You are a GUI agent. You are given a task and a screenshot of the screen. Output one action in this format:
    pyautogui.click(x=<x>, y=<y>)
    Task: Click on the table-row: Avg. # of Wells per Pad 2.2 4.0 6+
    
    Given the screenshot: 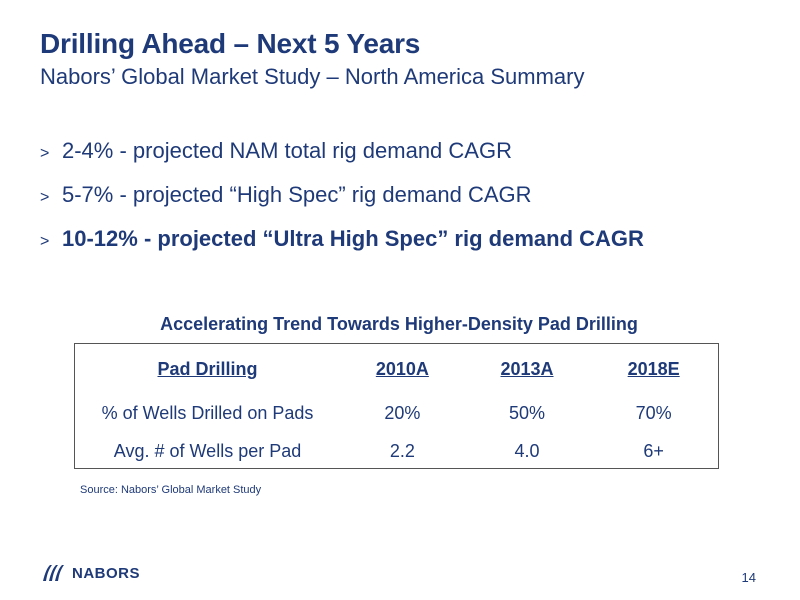 What is the action you would take?
    pyautogui.click(x=396, y=451)
    